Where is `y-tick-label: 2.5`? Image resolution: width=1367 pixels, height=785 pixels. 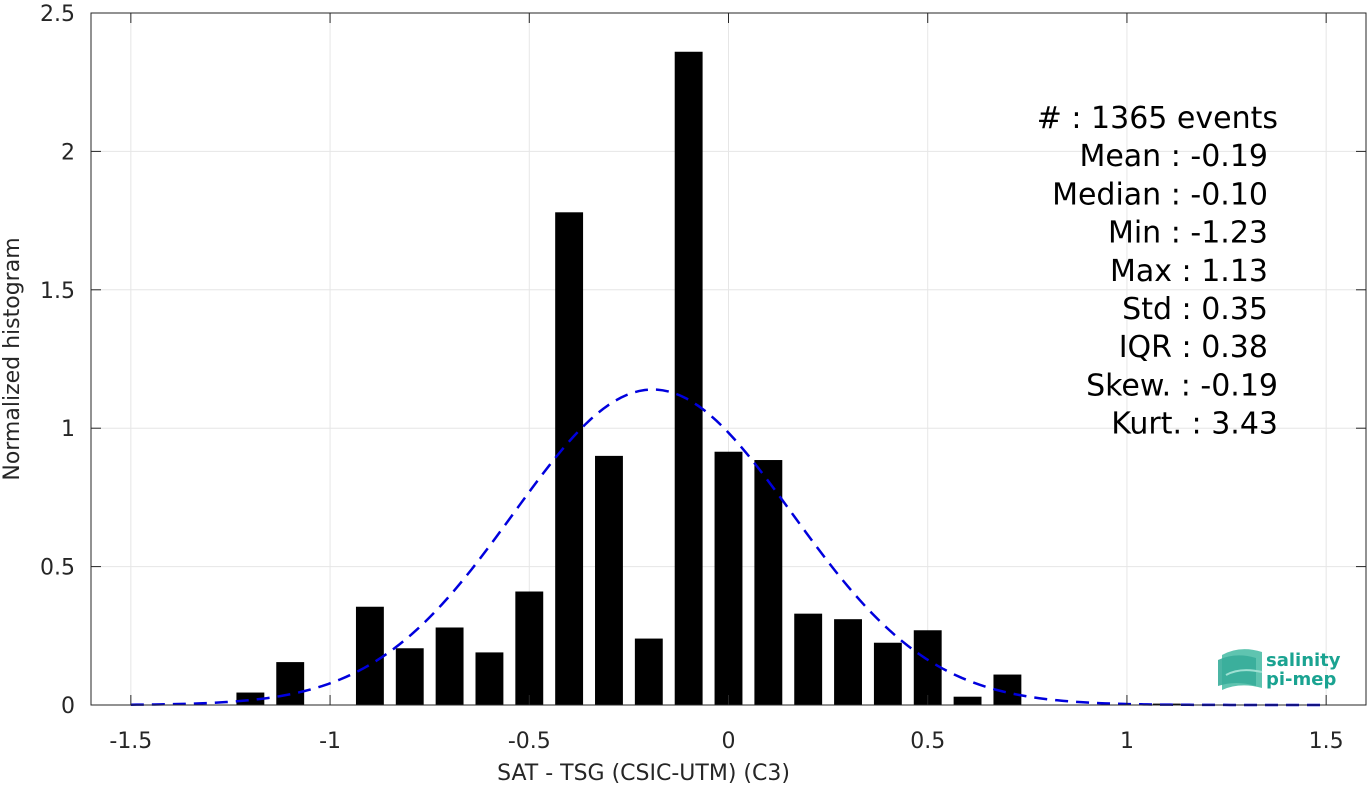 y-tick-label: 2.5 is located at coordinates (57, 14).